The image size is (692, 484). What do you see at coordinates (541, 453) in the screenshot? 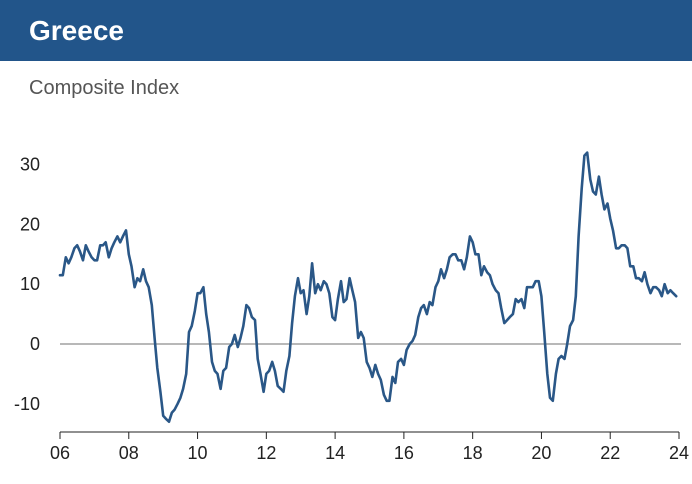
I see `x-tick-label: 20` at bounding box center [541, 453].